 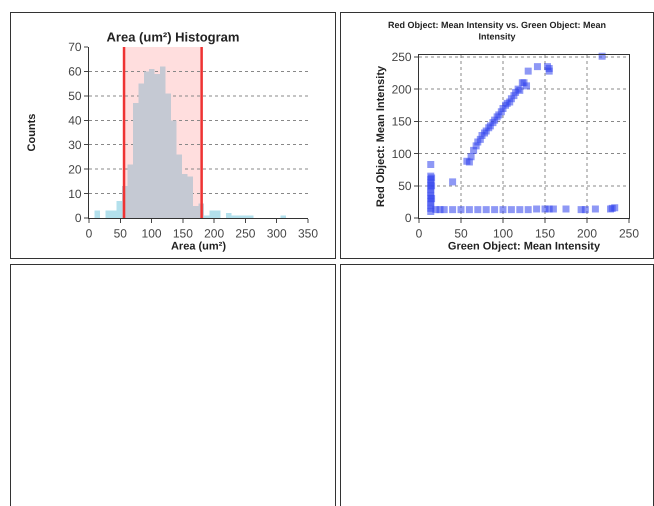 What do you see at coordinates (173, 37) in the screenshot?
I see `chart-title: Area (um²) Histogram` at bounding box center [173, 37].